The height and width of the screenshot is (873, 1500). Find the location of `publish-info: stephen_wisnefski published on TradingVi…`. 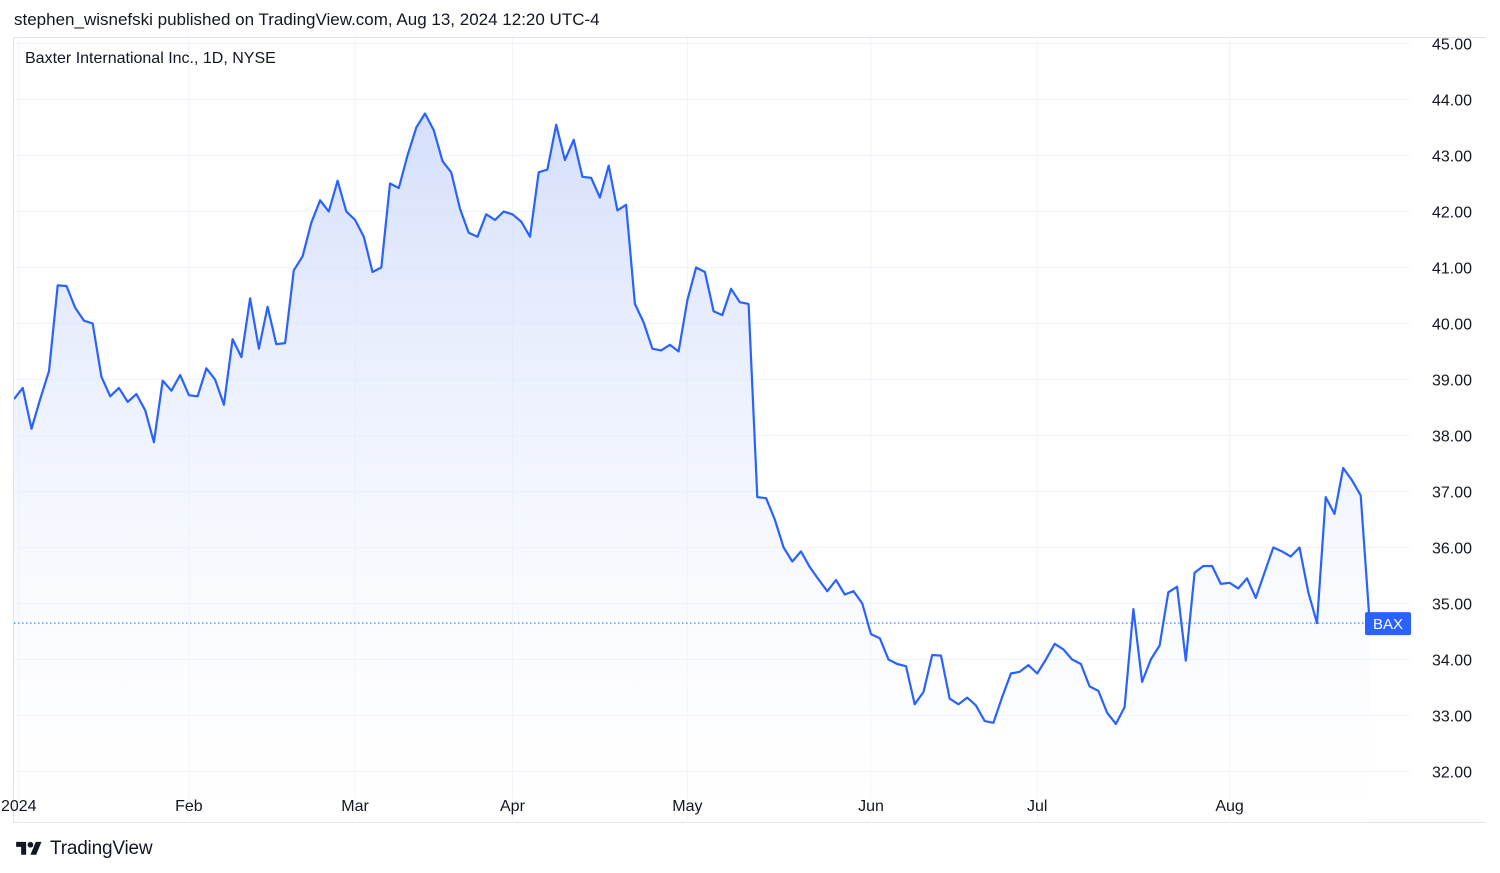

publish-info: stephen_wisnefski published on TradingVi… is located at coordinates (307, 19).